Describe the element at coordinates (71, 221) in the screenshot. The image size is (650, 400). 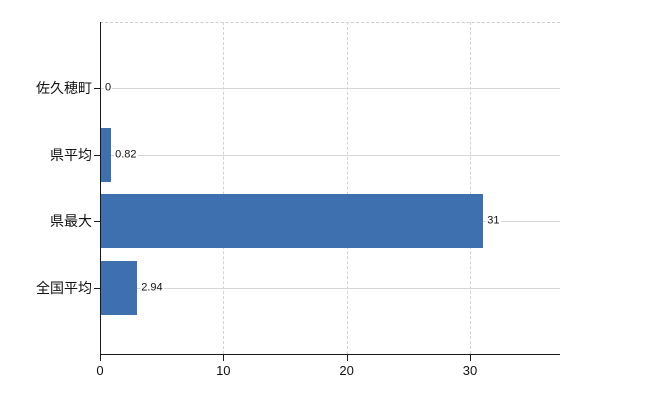
I see `category-label: 県最大` at that location.